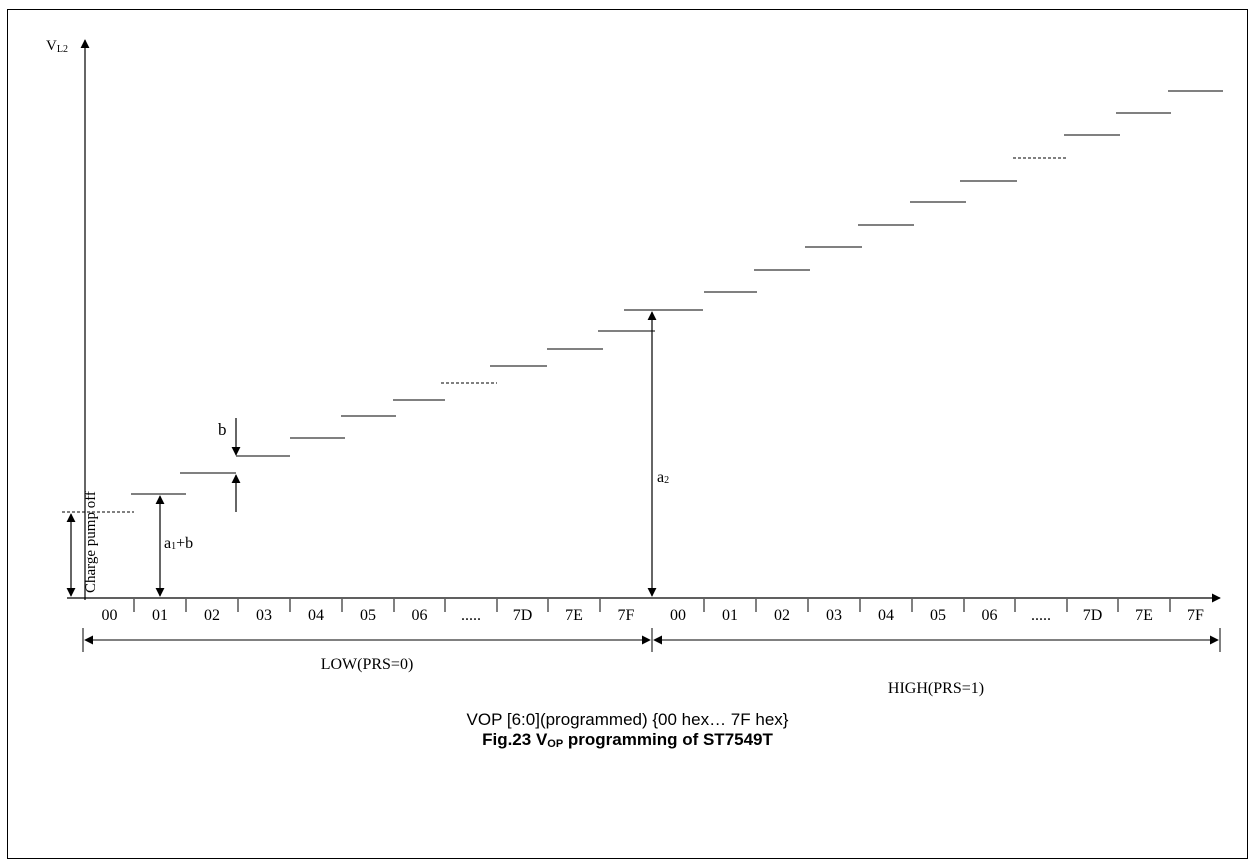  I want to click on low-cell-label: 03, so click(264, 615).